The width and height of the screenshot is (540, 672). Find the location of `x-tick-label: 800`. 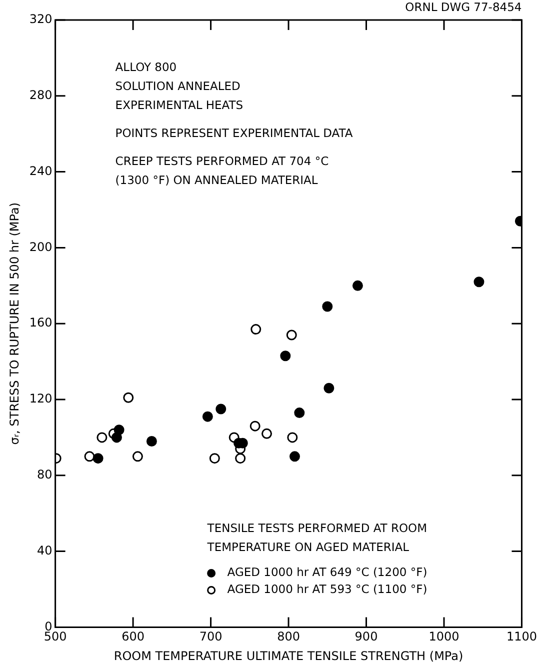

x-tick-label: 800 is located at coordinates (288, 637).